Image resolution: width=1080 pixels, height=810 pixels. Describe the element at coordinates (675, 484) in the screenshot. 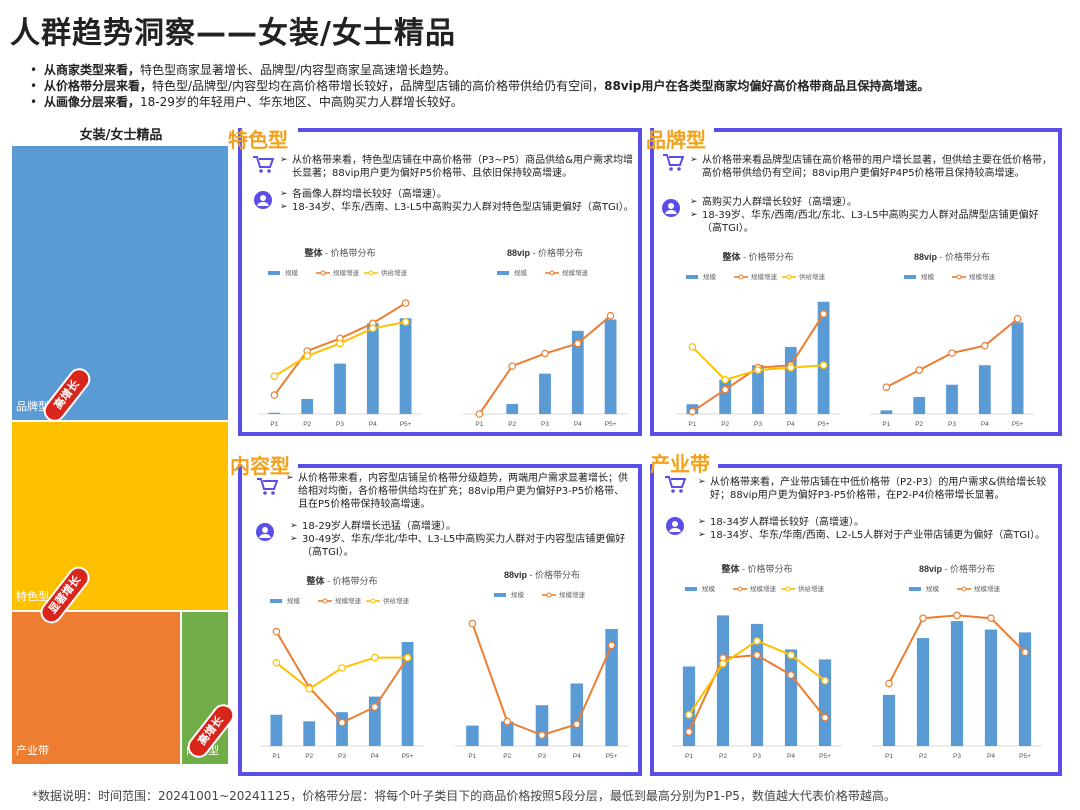

I see `cart-icon` at that location.